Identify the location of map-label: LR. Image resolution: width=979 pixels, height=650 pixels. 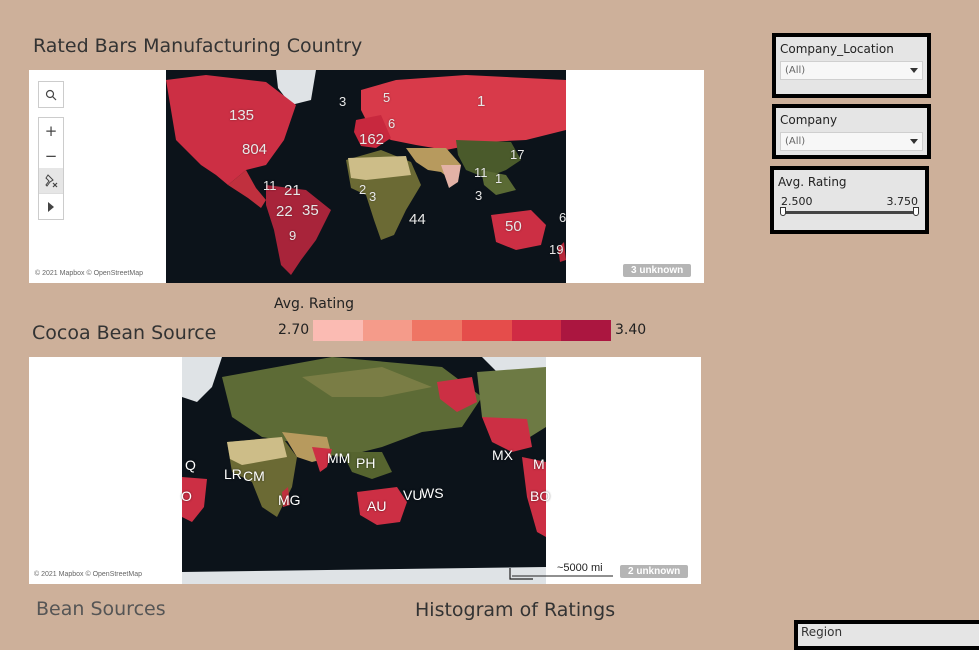
(233, 474).